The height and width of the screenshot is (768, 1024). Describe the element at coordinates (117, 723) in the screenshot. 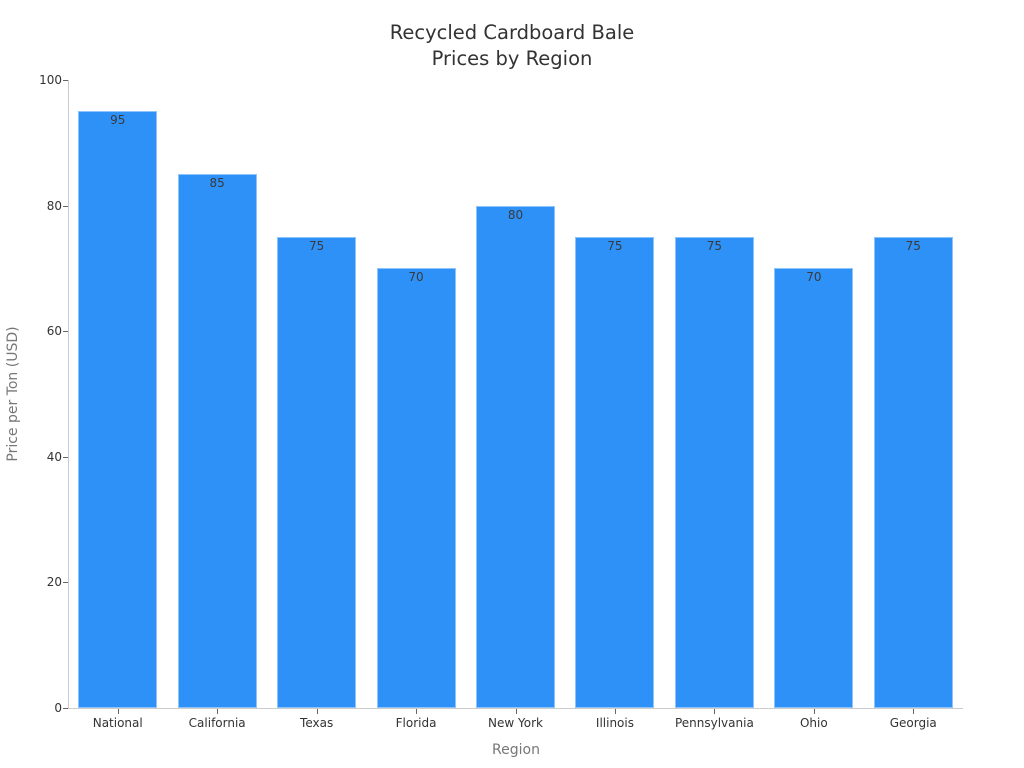

I see `x-tick-label: National` at that location.